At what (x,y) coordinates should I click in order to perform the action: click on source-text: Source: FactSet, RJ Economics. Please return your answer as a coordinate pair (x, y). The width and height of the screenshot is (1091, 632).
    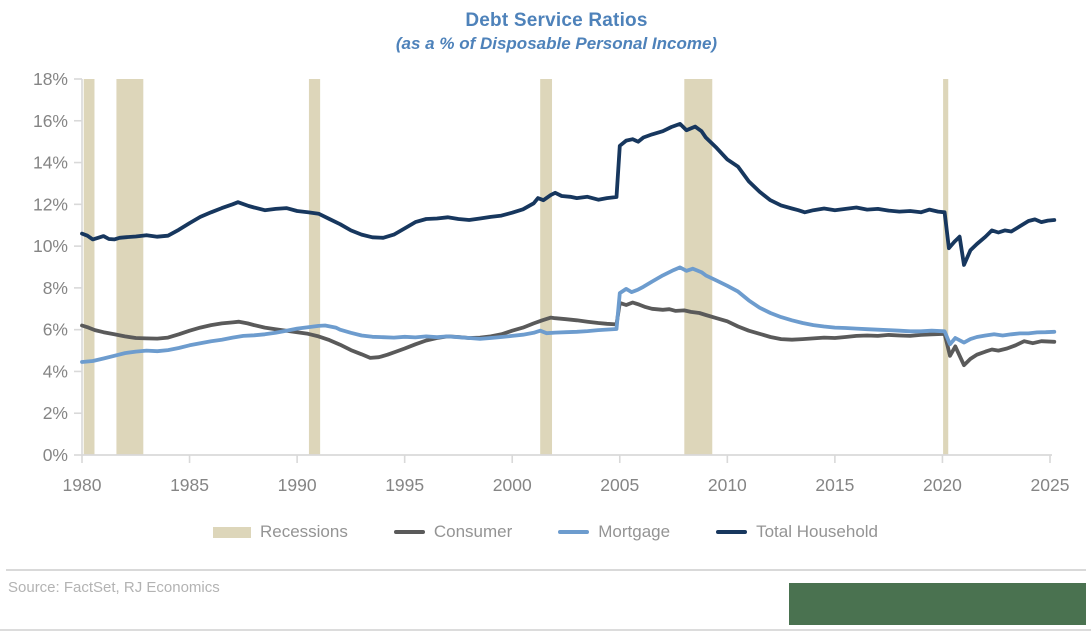
    Looking at the image, I should click on (114, 587).